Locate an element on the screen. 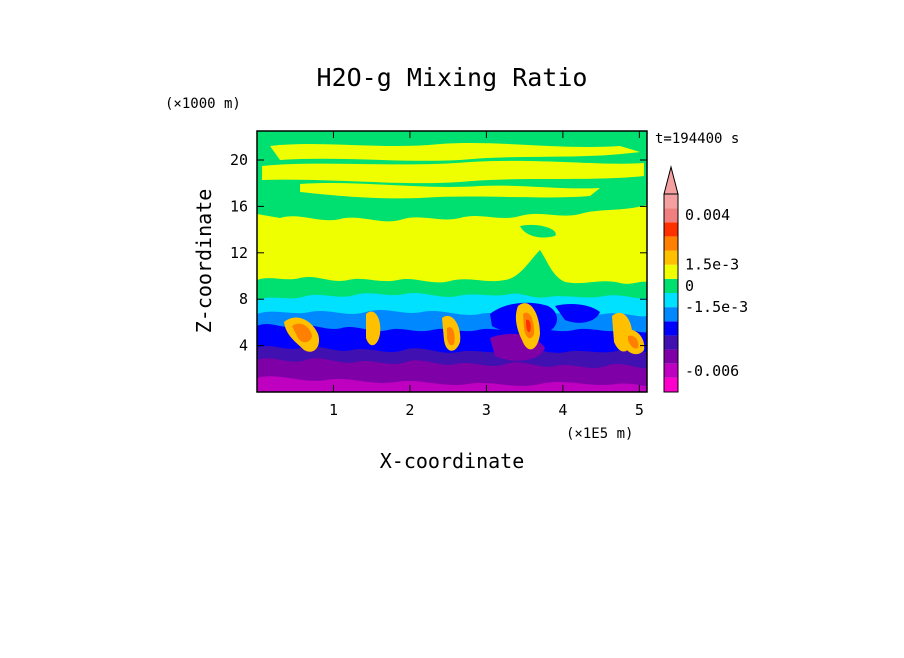 The width and height of the screenshot is (904, 658). y-tick-label: 4 is located at coordinates (243, 346).